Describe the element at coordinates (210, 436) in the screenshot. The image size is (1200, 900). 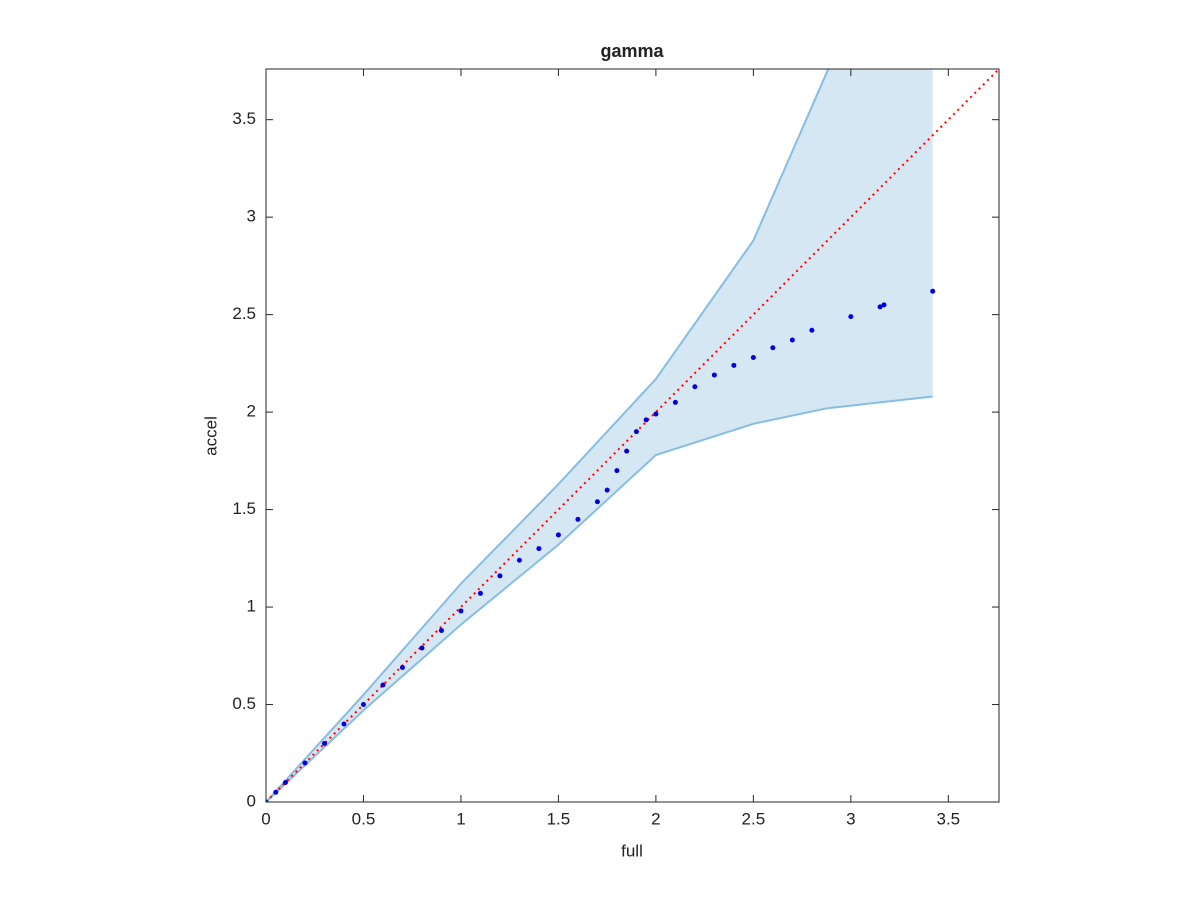
I see `y-axis-label: accel` at that location.